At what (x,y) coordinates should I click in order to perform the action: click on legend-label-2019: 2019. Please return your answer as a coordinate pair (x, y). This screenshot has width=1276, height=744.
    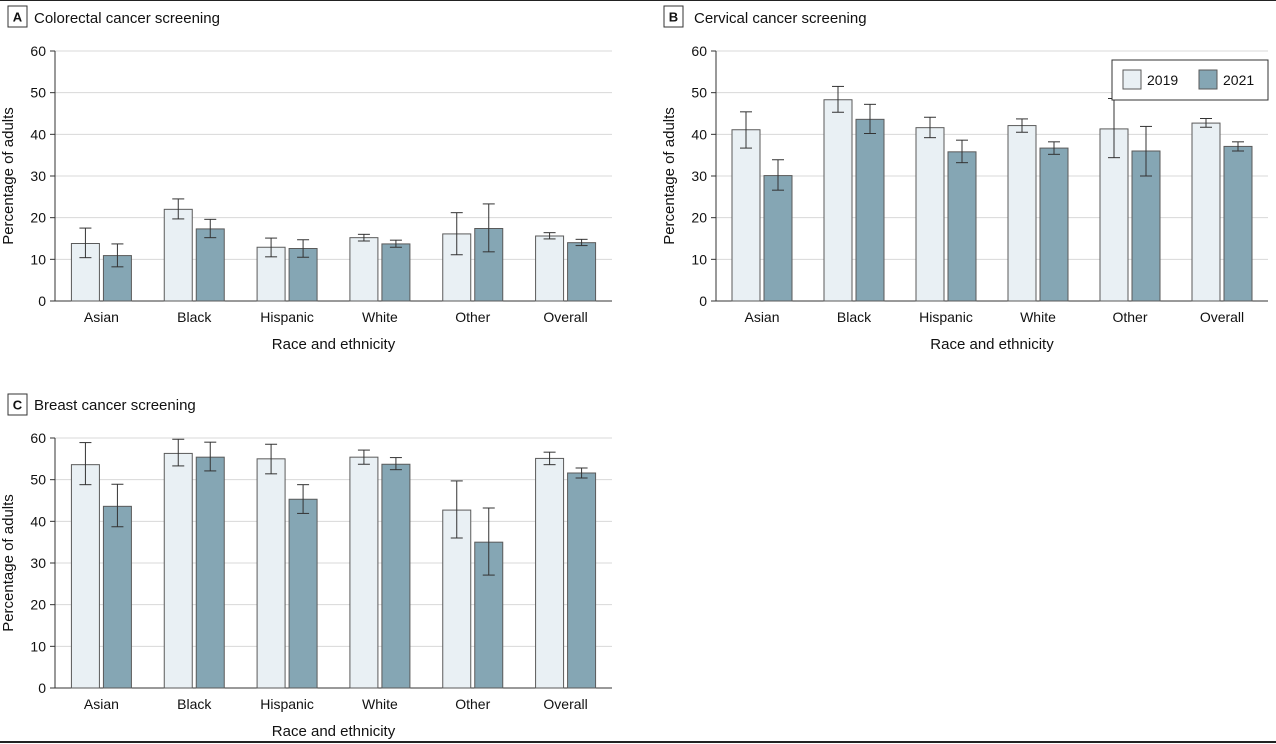
    Looking at the image, I should click on (1162, 80).